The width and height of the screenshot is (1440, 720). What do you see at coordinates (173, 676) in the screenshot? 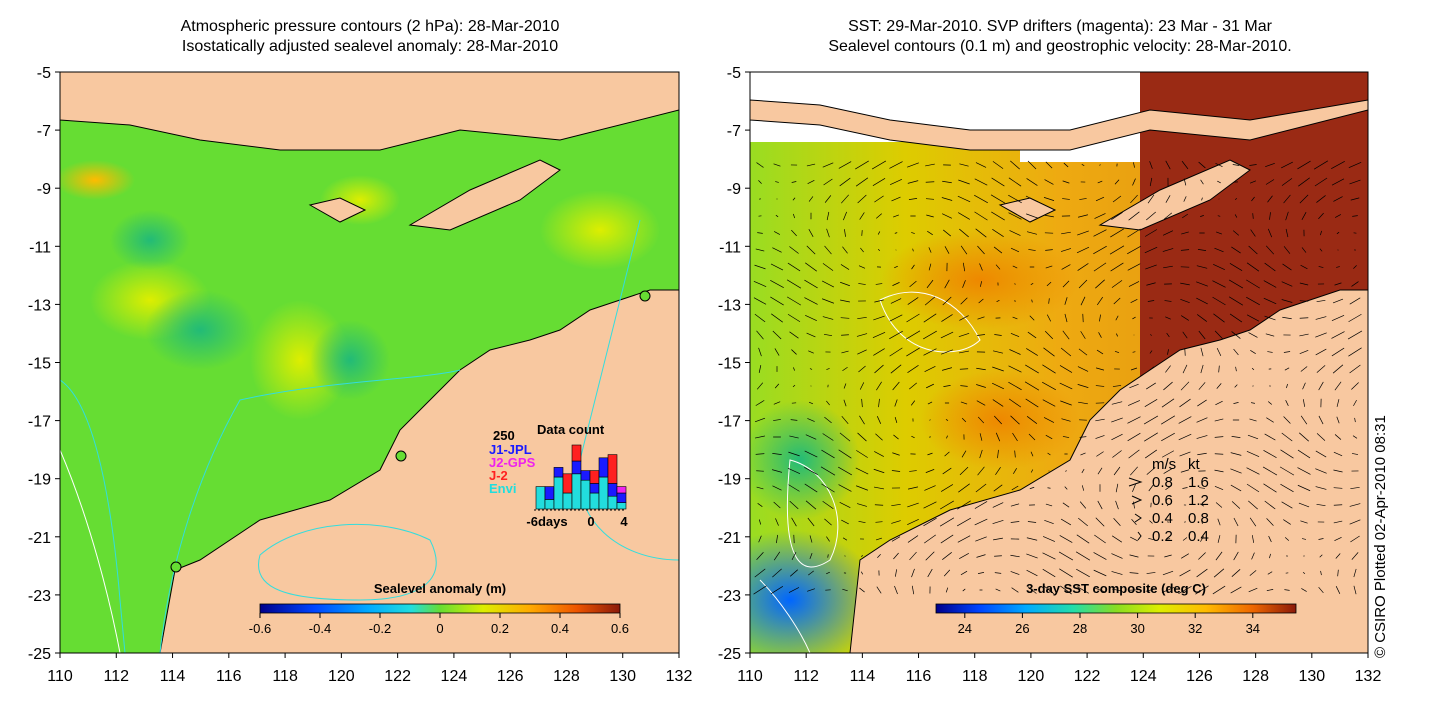
I see `left-x-tick-label: 114` at bounding box center [173, 676].